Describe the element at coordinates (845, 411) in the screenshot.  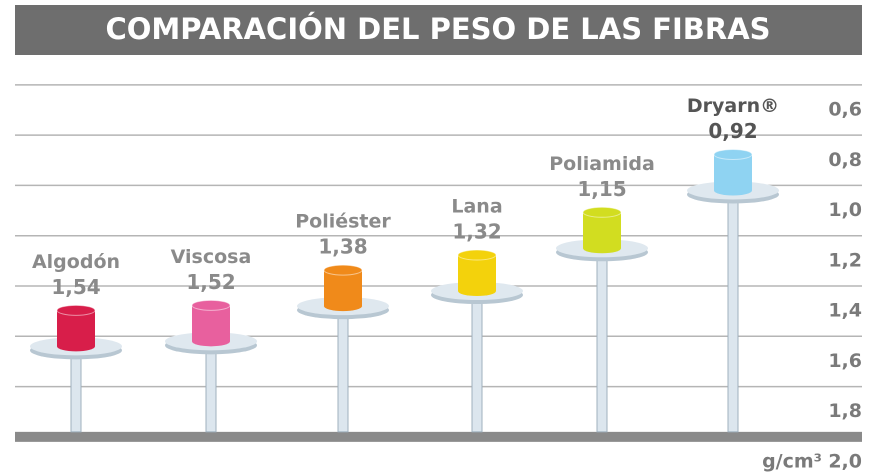
I see `y-tick-label: 1,8` at that location.